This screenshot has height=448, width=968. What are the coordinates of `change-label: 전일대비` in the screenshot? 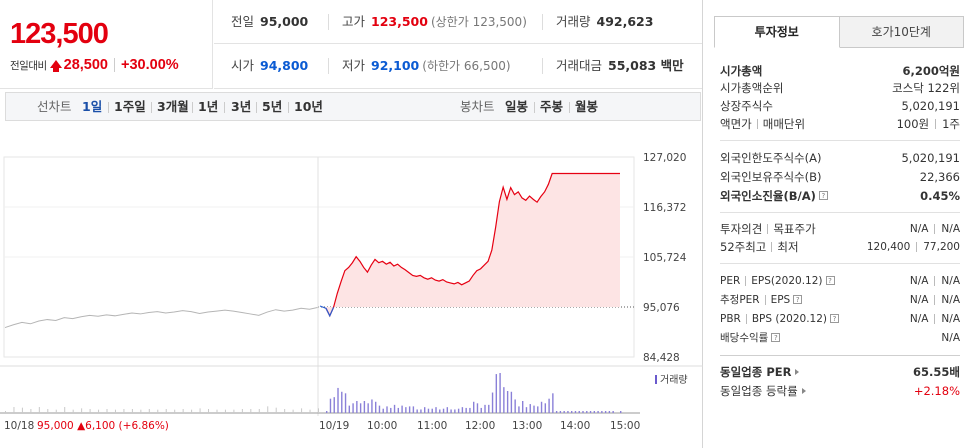 It's located at (28, 65).